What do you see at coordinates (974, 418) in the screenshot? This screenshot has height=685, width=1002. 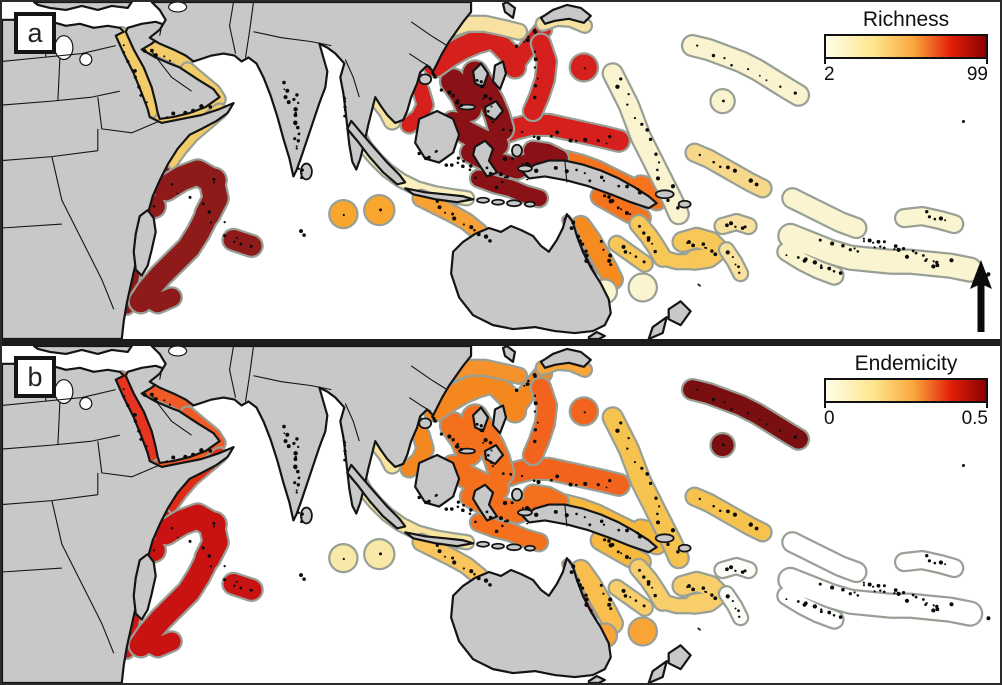 I see `legend-endemicity-max: 0.5` at bounding box center [974, 418].